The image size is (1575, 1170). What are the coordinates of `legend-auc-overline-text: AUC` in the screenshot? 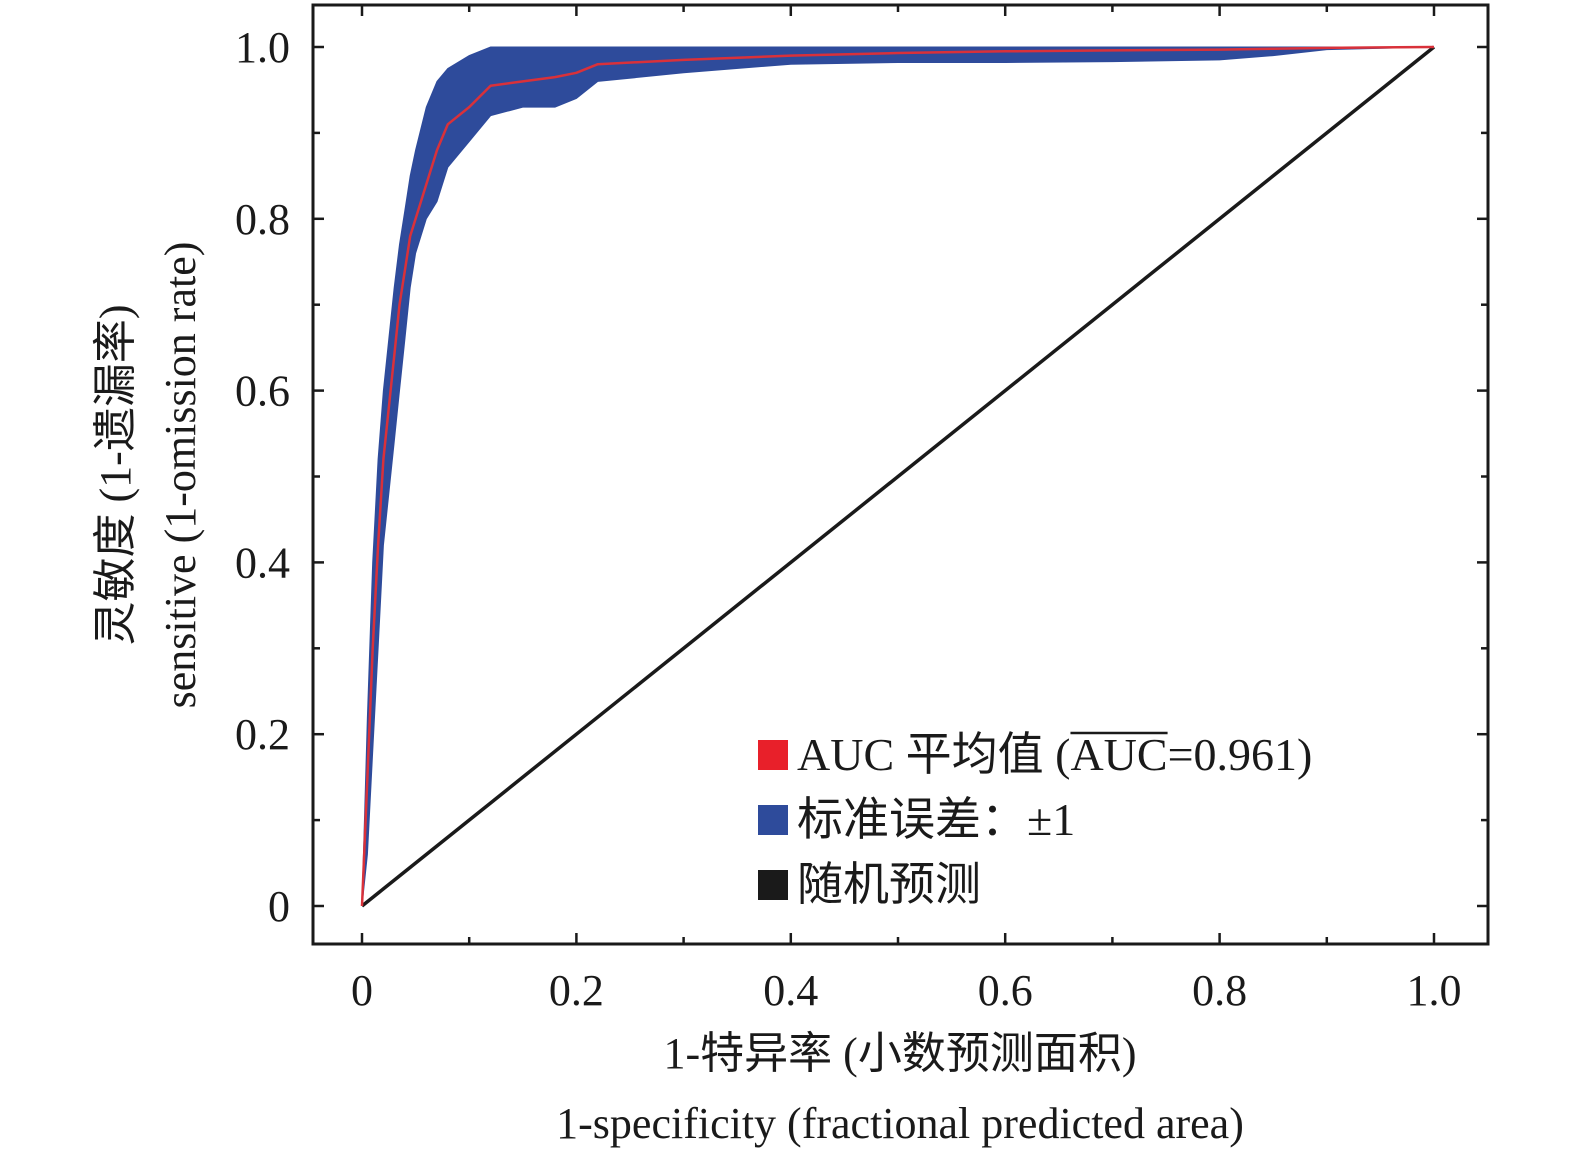 It's located at (1118, 754).